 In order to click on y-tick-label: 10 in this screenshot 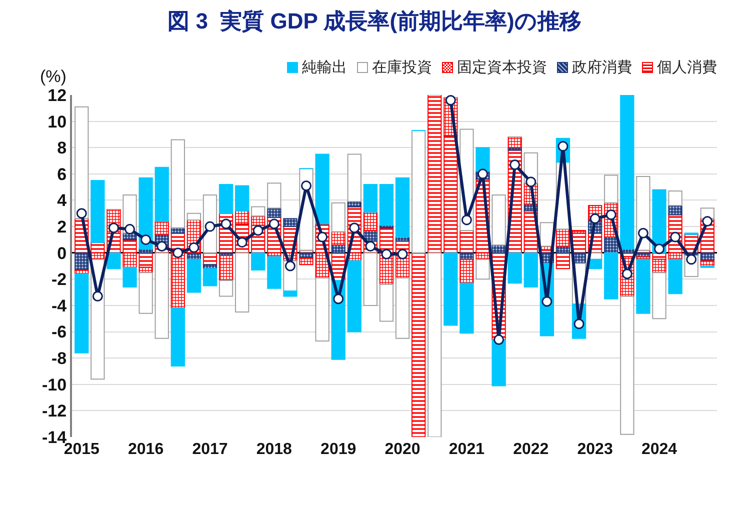, I will do `click(57, 122)`.